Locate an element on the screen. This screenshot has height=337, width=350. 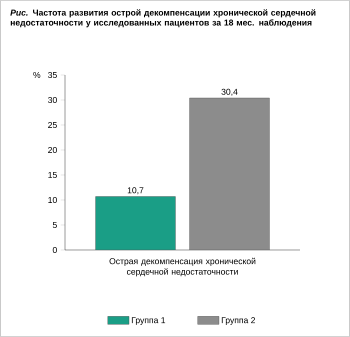
legend-label: Группа 2 is located at coordinates (239, 321).